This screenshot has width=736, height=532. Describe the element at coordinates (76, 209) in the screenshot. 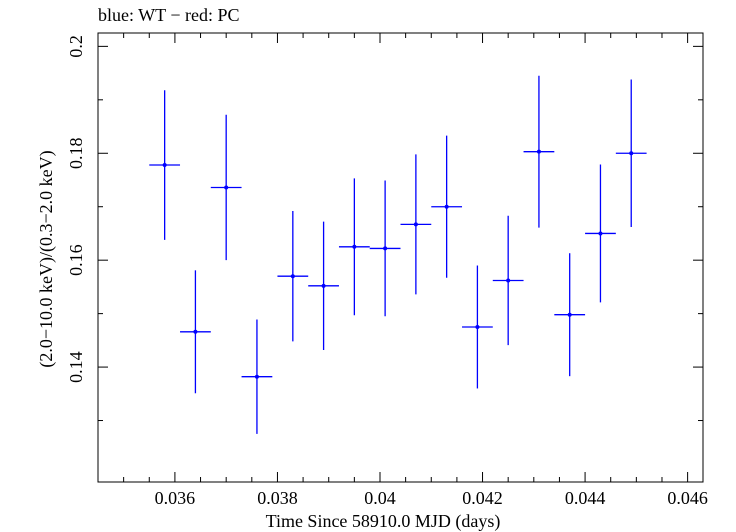

I see `y-tick-labels: 0.14 0.16 0.18 0.2` at that location.